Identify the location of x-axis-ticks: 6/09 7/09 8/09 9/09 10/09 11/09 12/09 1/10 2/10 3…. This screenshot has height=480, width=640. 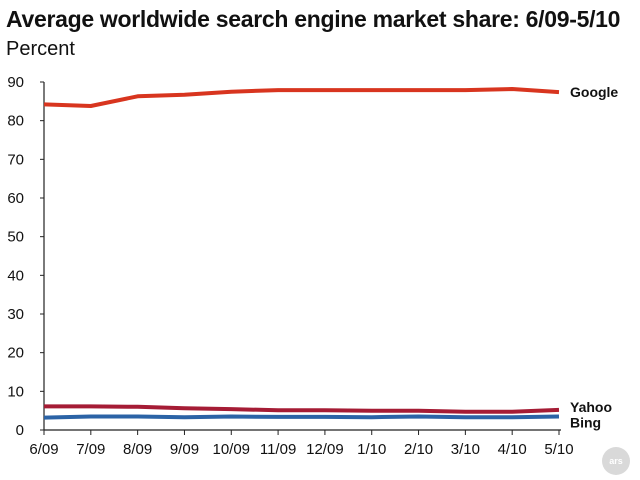
(301, 444).